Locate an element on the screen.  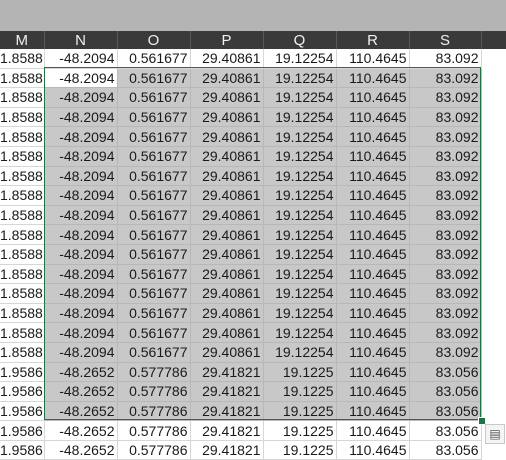
cell: 1.9586 is located at coordinates (22, 411).